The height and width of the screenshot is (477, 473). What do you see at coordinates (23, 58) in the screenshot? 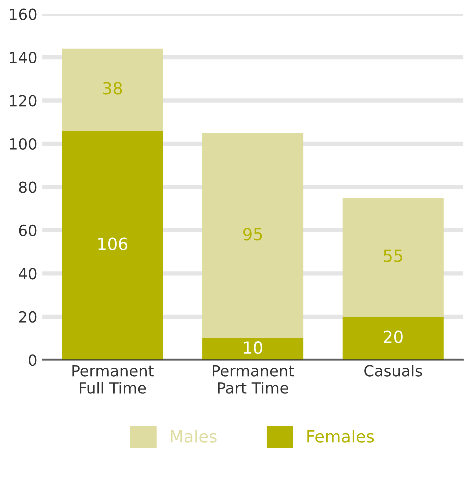
I see `y-tick-label: 140` at bounding box center [23, 58].